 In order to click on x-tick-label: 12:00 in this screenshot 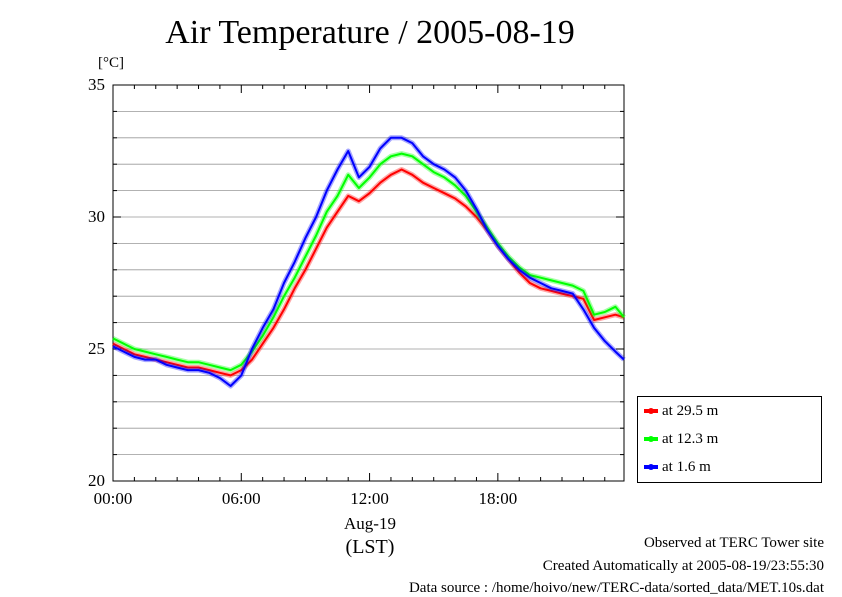, I will do `click(369, 498)`.